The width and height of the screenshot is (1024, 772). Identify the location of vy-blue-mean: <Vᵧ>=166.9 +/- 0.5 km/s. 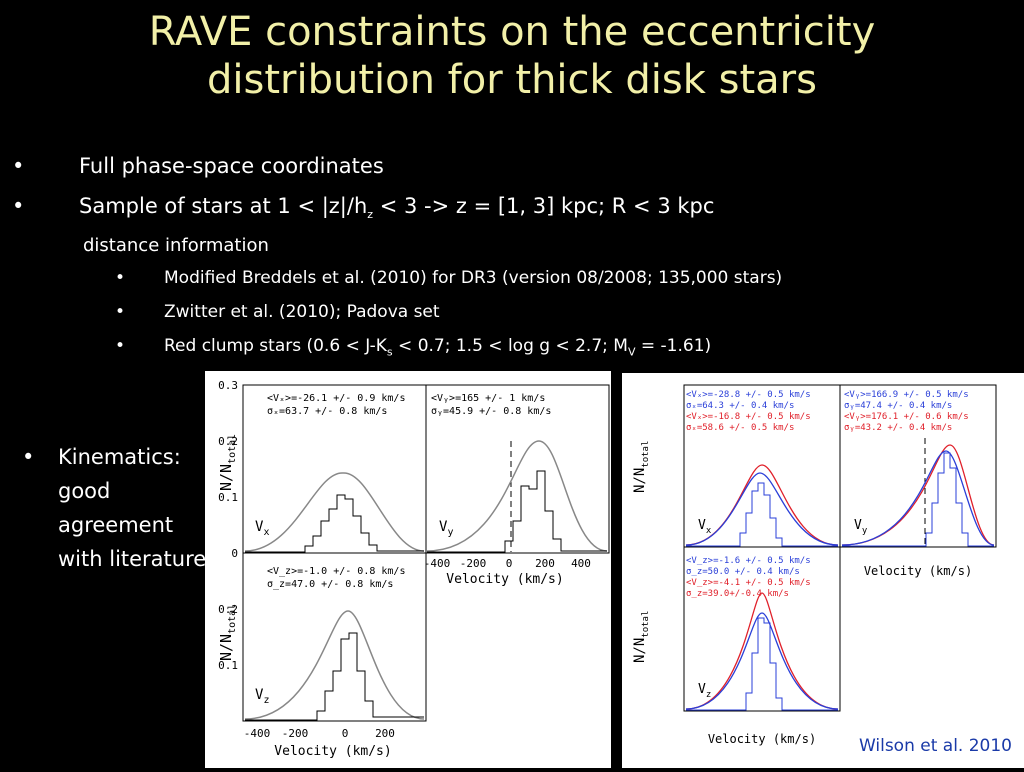
(906, 395).